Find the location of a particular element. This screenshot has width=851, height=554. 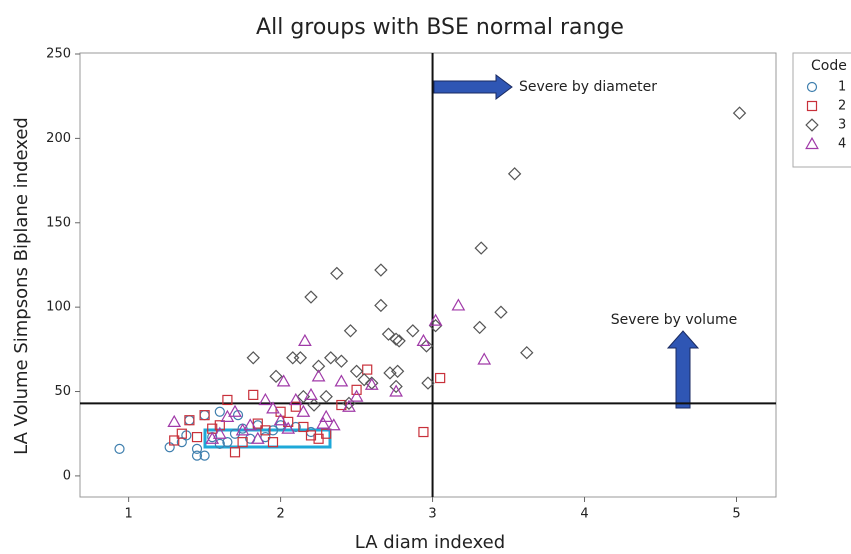

annotation: Severe by volume is located at coordinates (674, 320).